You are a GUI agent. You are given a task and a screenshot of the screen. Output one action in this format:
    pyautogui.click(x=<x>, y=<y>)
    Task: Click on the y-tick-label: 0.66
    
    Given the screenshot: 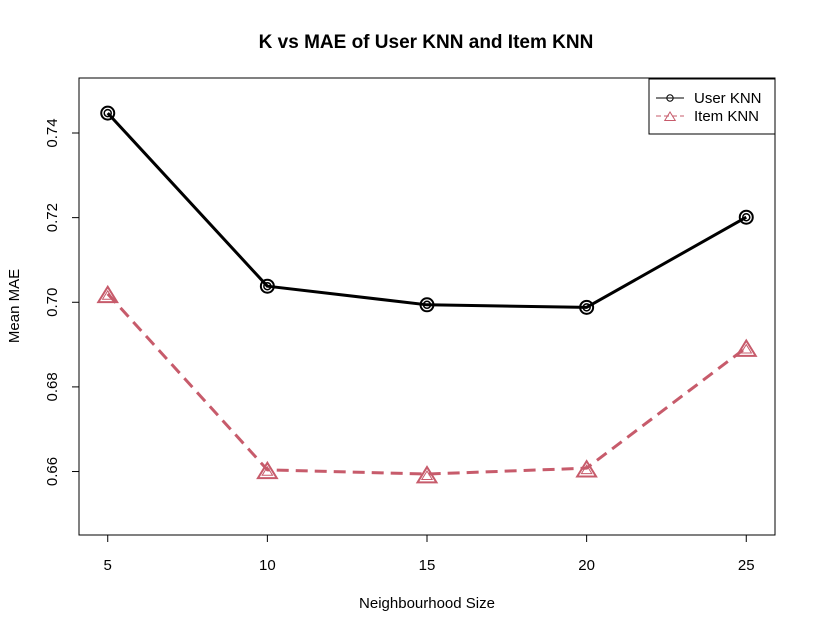 What is the action you would take?
    pyautogui.click(x=52, y=471)
    